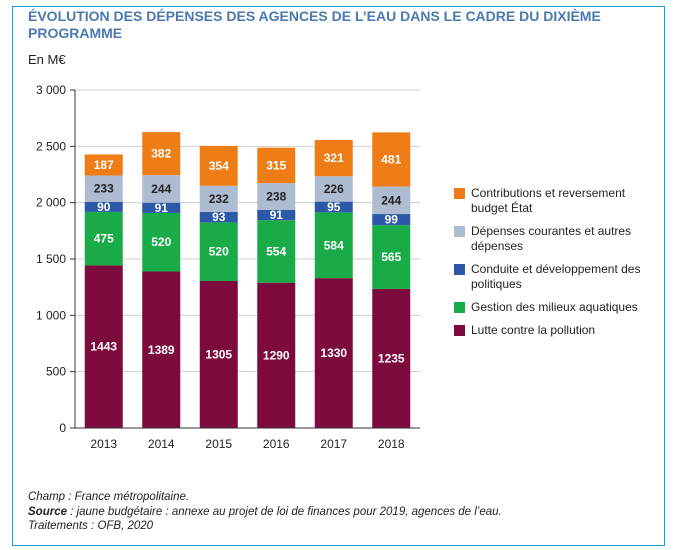  I want to click on x-tick-label: 2013, so click(103, 444).